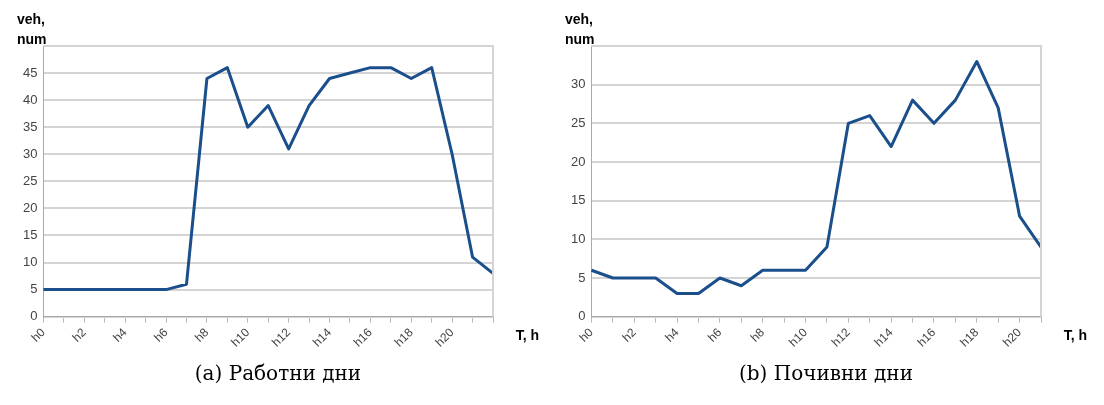  I want to click on y-tick-label: 35, so click(30, 126).